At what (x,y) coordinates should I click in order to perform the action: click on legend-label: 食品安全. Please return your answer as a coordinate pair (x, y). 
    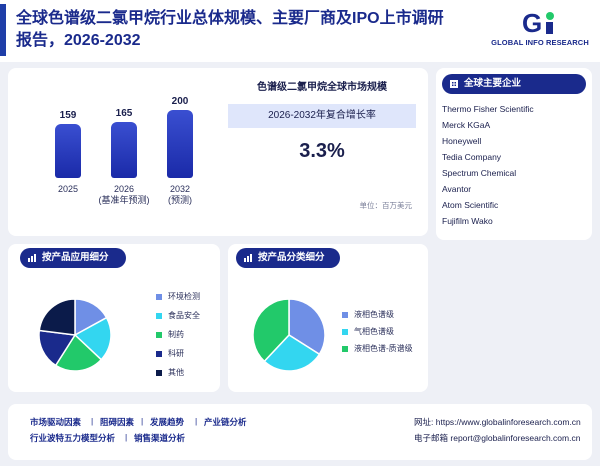
    Looking at the image, I should click on (184, 315).